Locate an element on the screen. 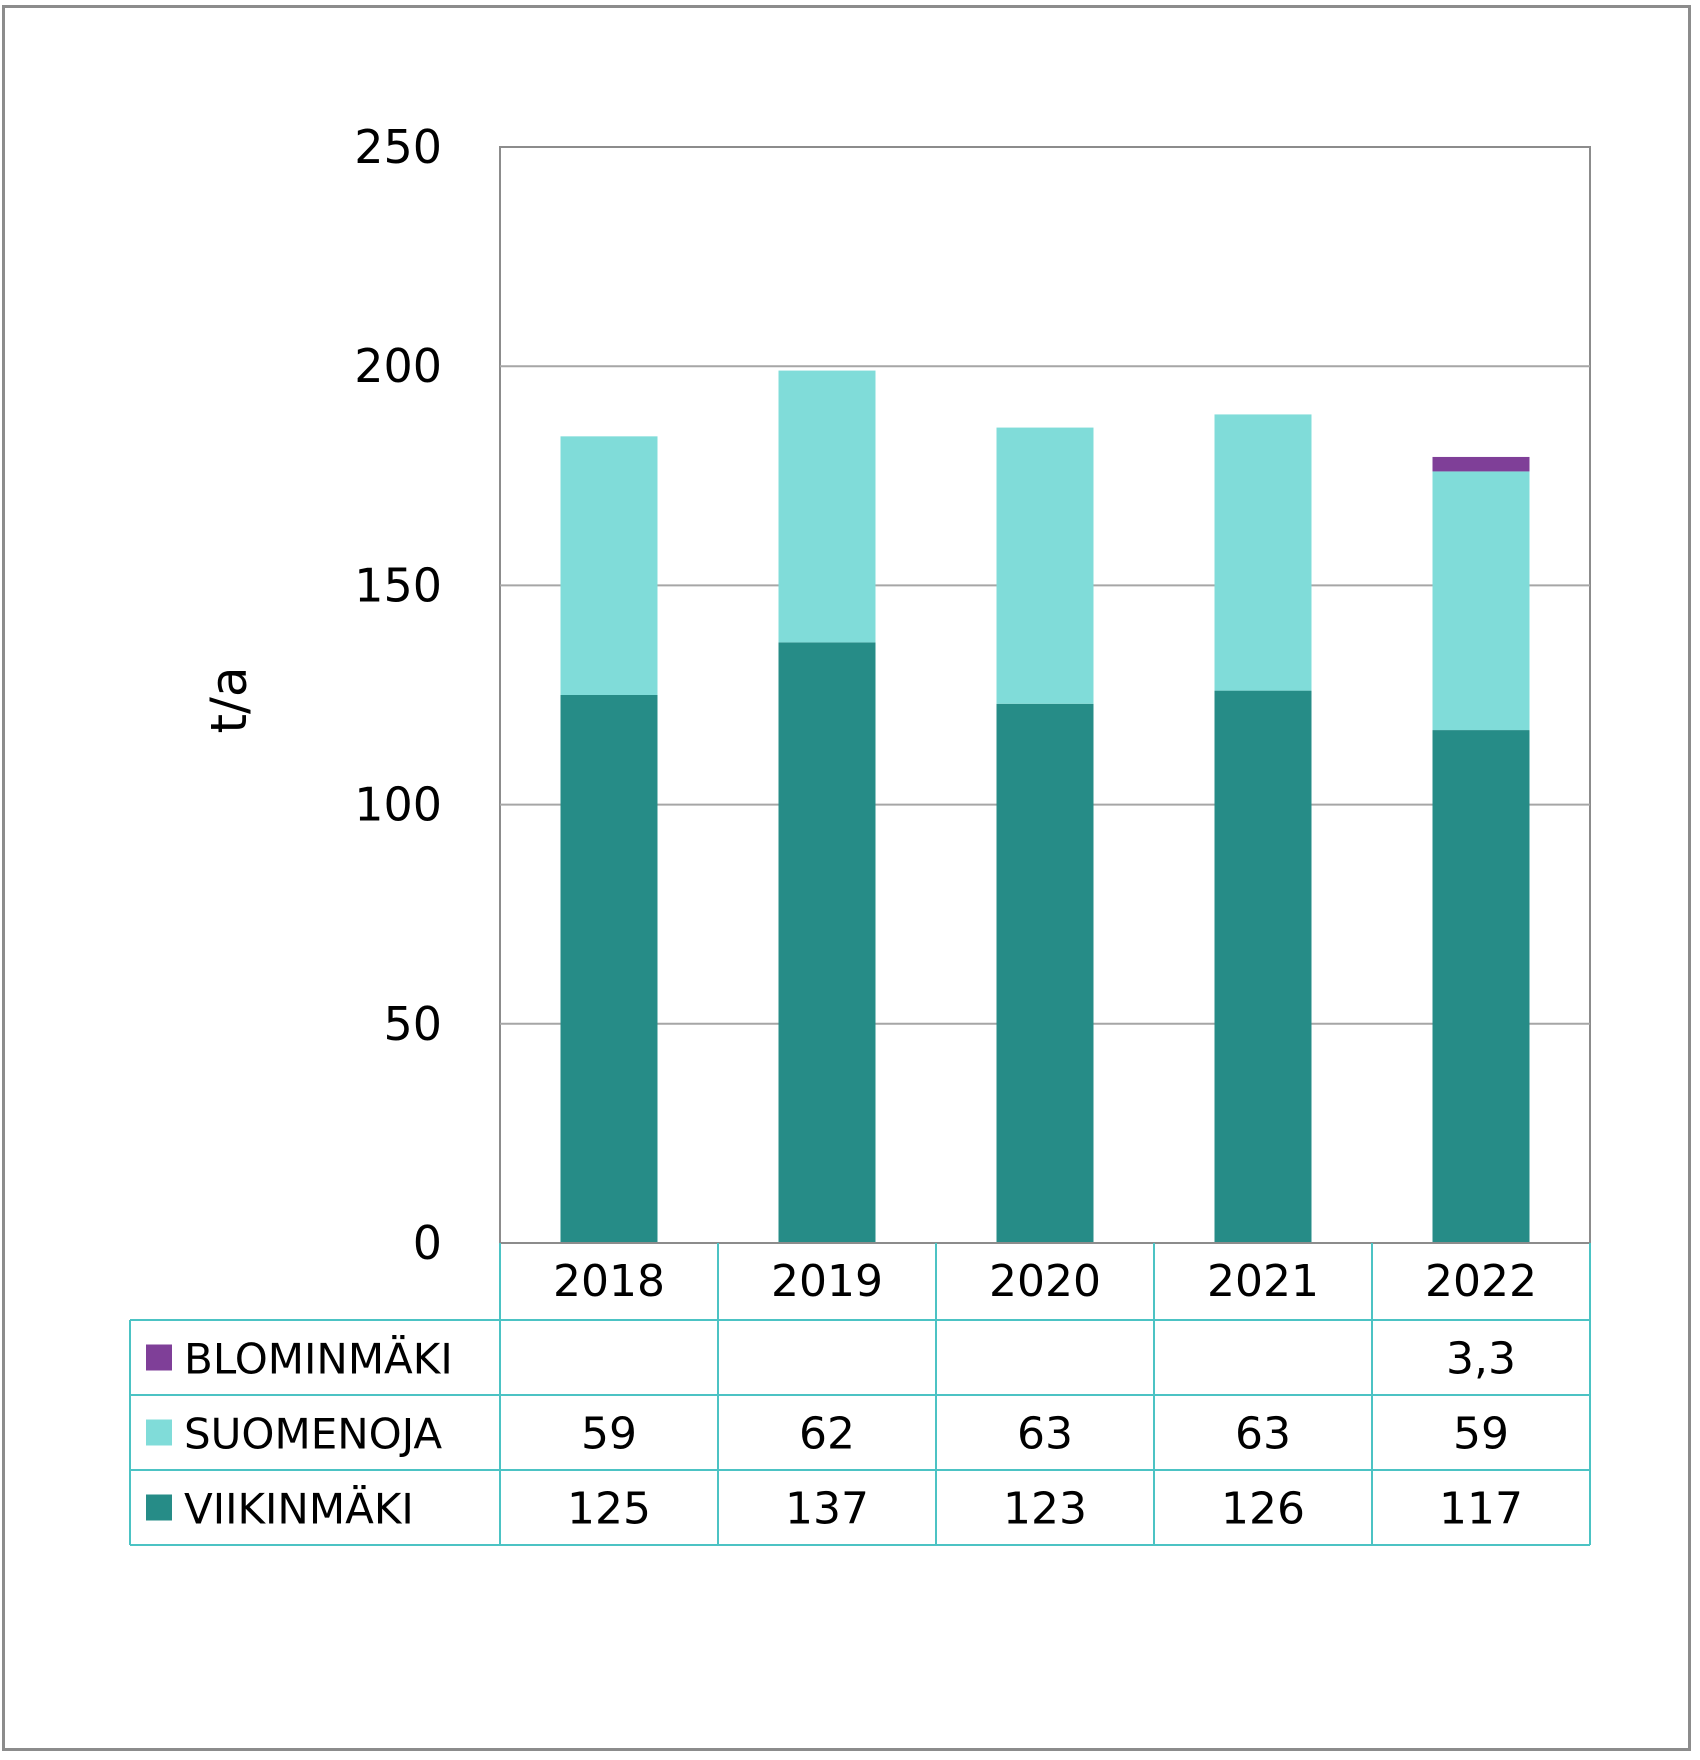  y-tick-label: 200 is located at coordinates (398, 366).